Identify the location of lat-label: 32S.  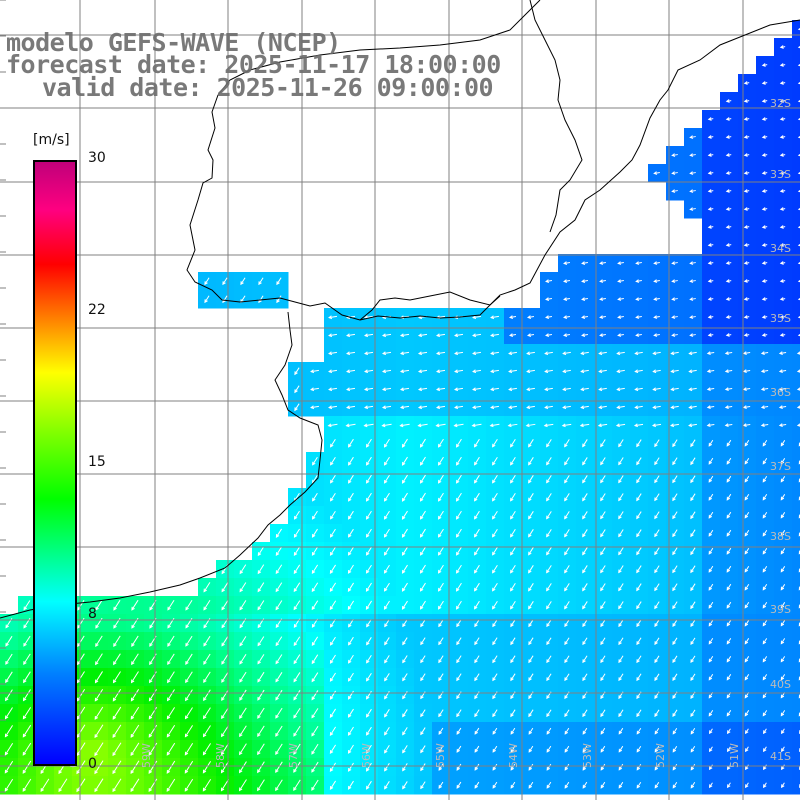
(780, 103).